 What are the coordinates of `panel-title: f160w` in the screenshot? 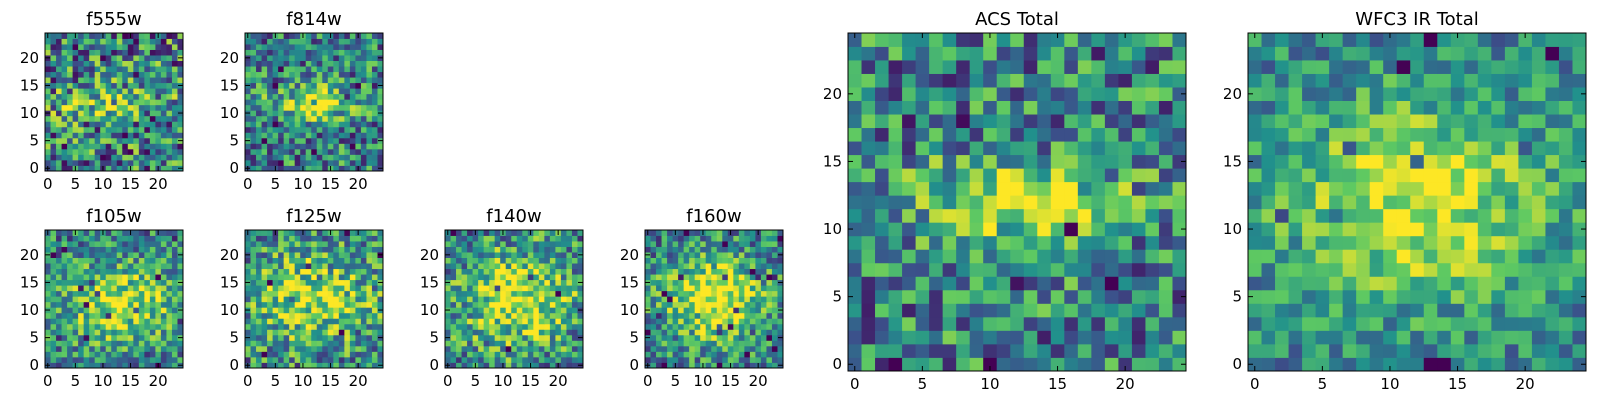 It's located at (713, 216).